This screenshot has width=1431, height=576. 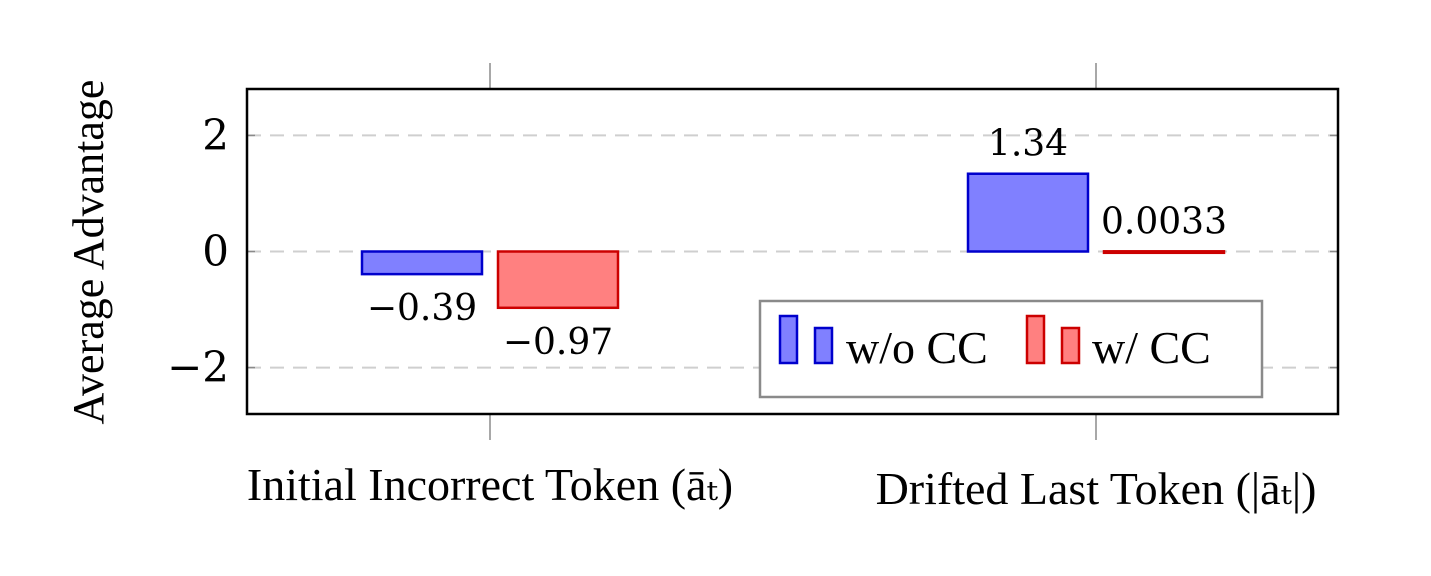 I want to click on data-label-w-cc-cat0: −0.97, so click(x=558, y=342).